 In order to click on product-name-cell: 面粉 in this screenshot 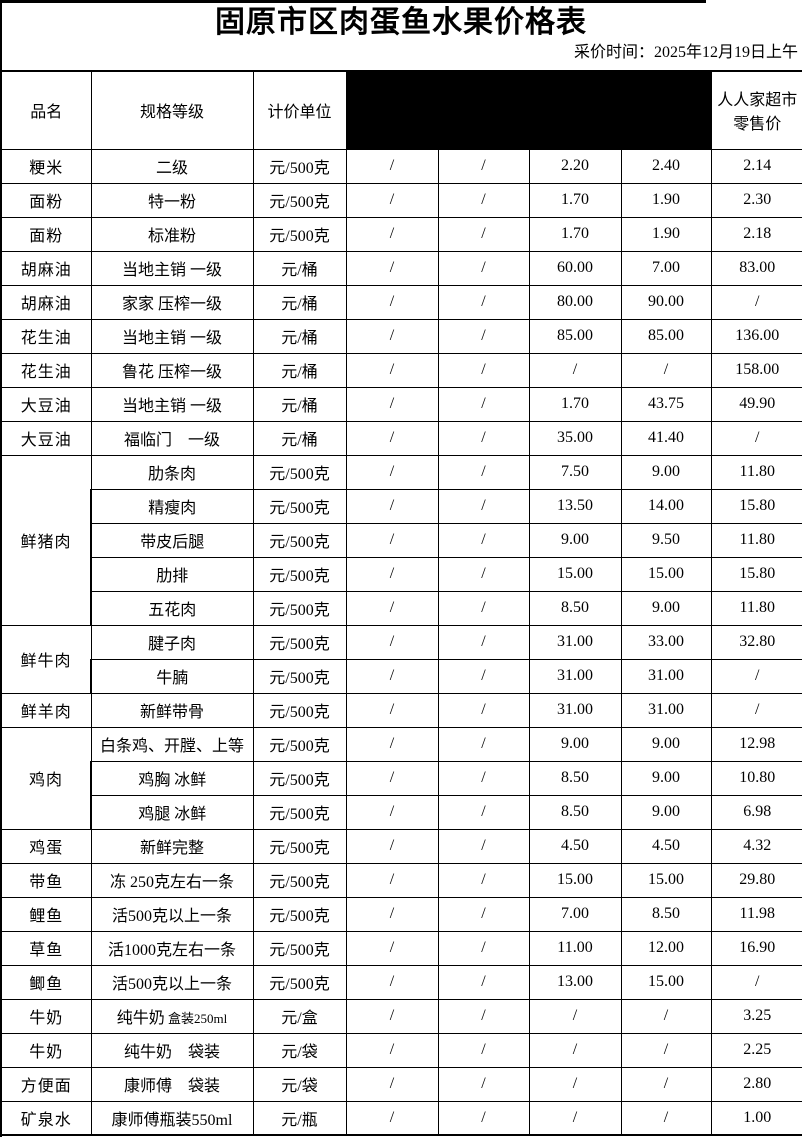, I will do `click(46, 234)`.